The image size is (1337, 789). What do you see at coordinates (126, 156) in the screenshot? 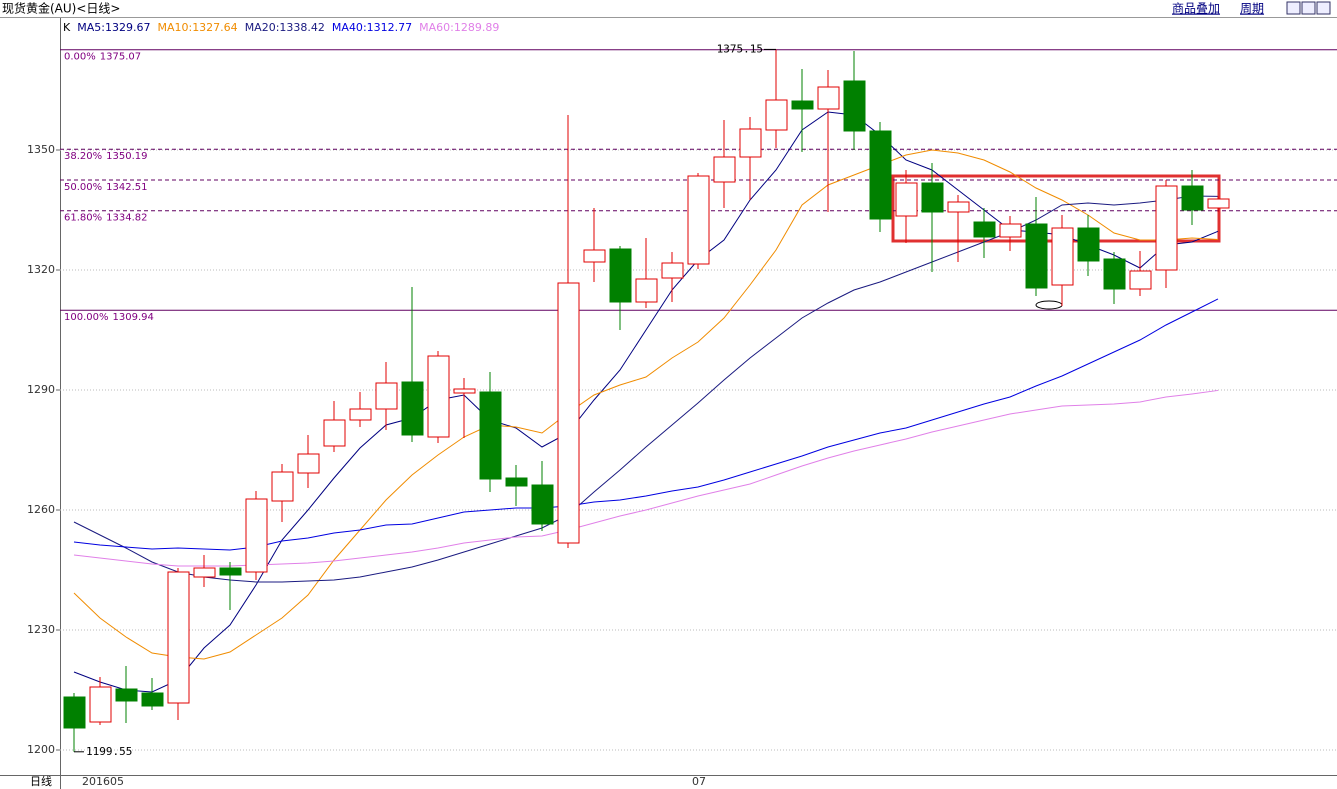
I see `fib-value: 1350.19` at bounding box center [126, 156].